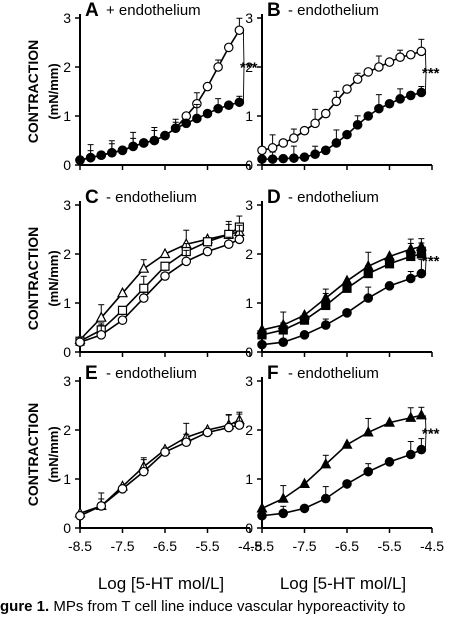 This screenshot has height=620, width=474. What do you see at coordinates (25, 606) in the screenshot?
I see `caption-label: gure 1.` at bounding box center [25, 606].